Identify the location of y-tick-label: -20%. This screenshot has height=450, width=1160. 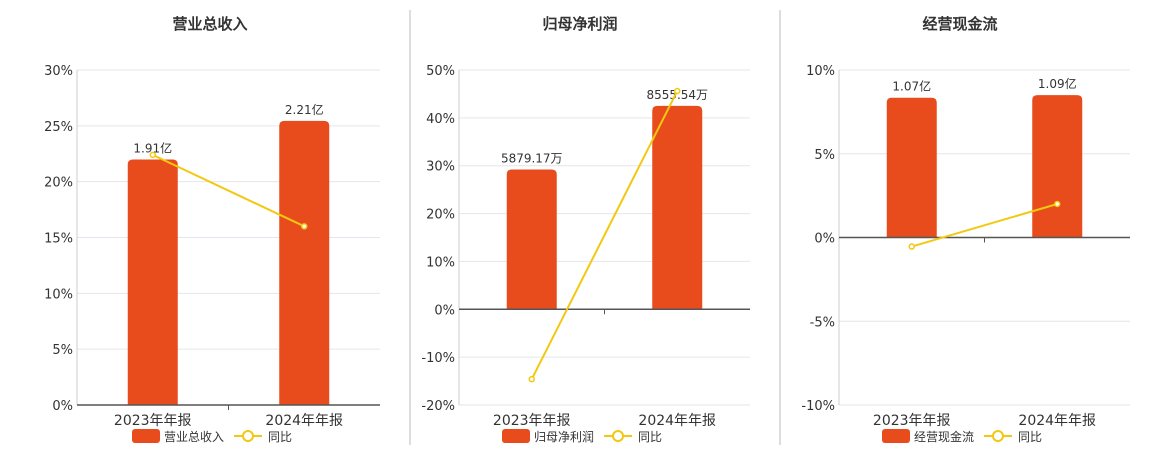
(438, 406).